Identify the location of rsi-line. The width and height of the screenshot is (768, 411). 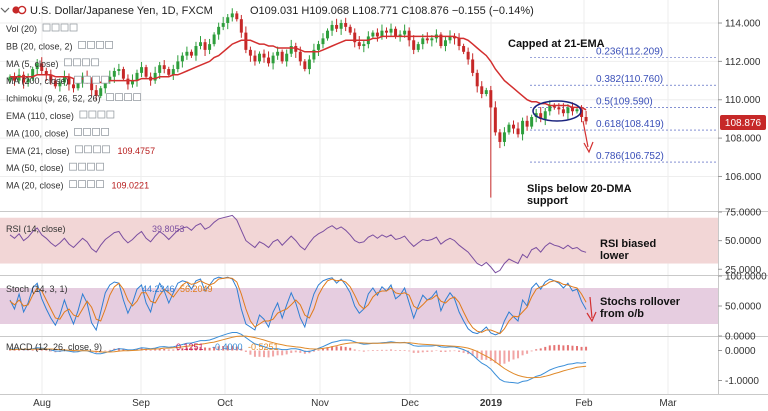
(298, 244).